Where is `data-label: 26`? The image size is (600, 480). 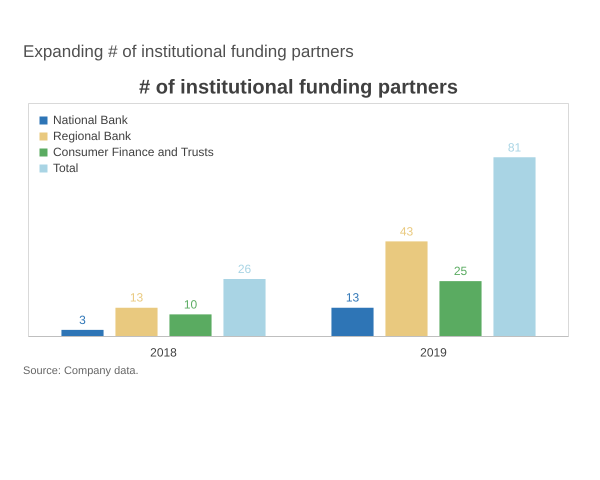
data-label: 26 is located at coordinates (245, 269).